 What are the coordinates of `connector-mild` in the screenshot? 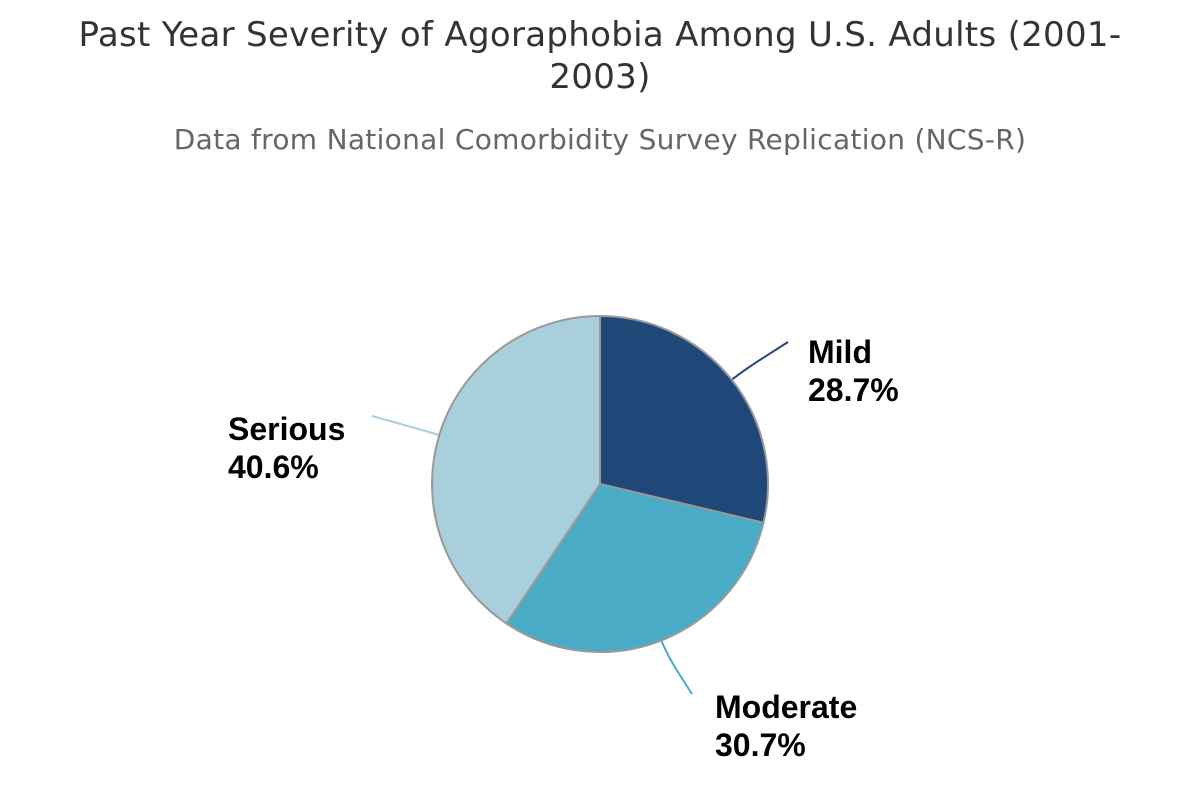 It's located at (760, 361).